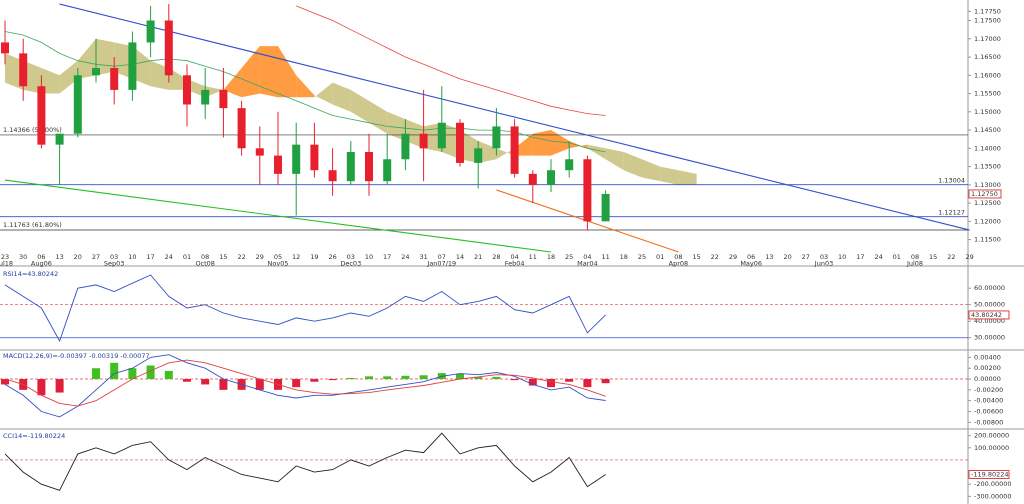 The height and width of the screenshot is (504, 1024). What do you see at coordinates (987, 185) in the screenshot?
I see `y-tick-label: 1.13000` at bounding box center [987, 185].